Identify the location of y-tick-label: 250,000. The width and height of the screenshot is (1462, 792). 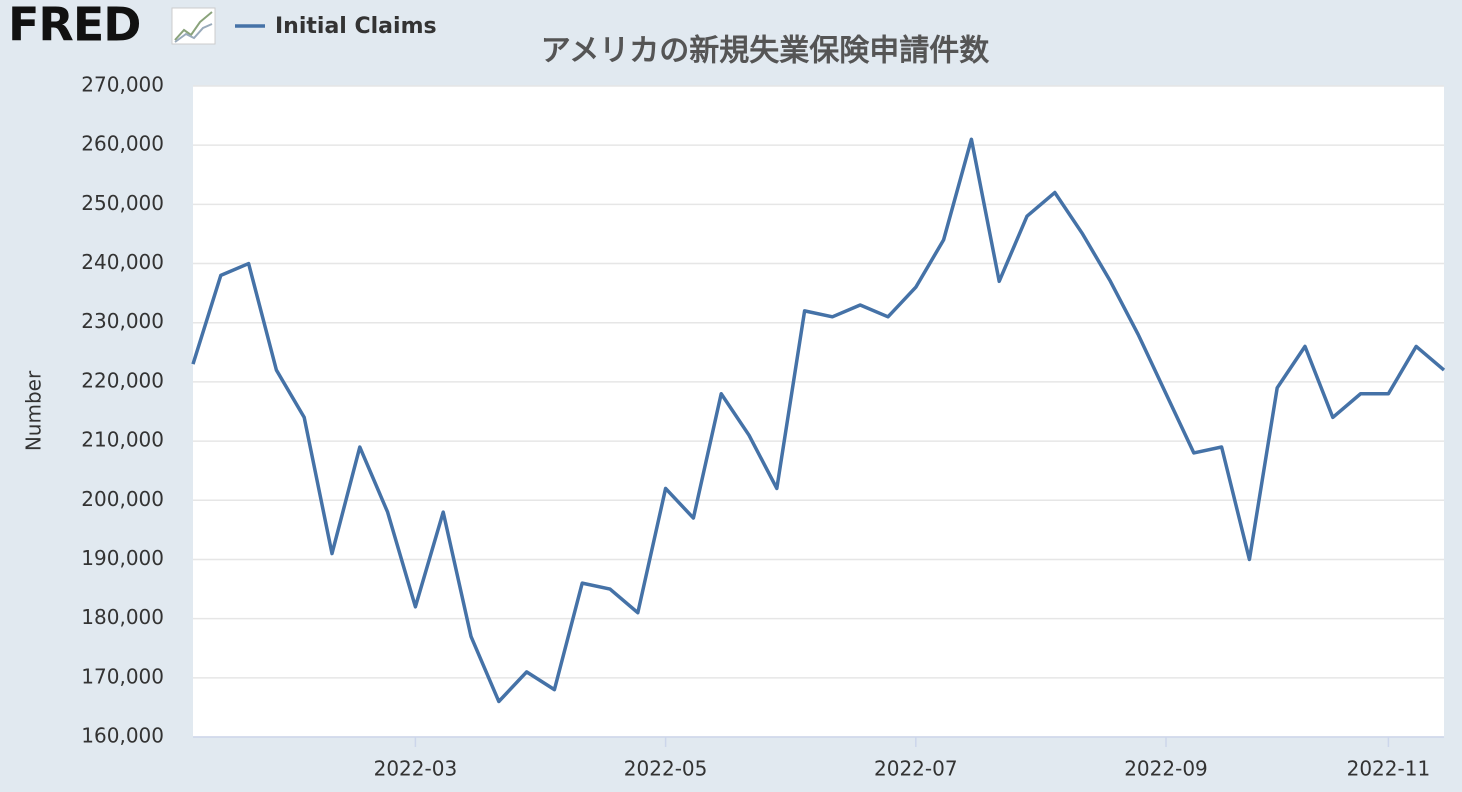
(122, 203).